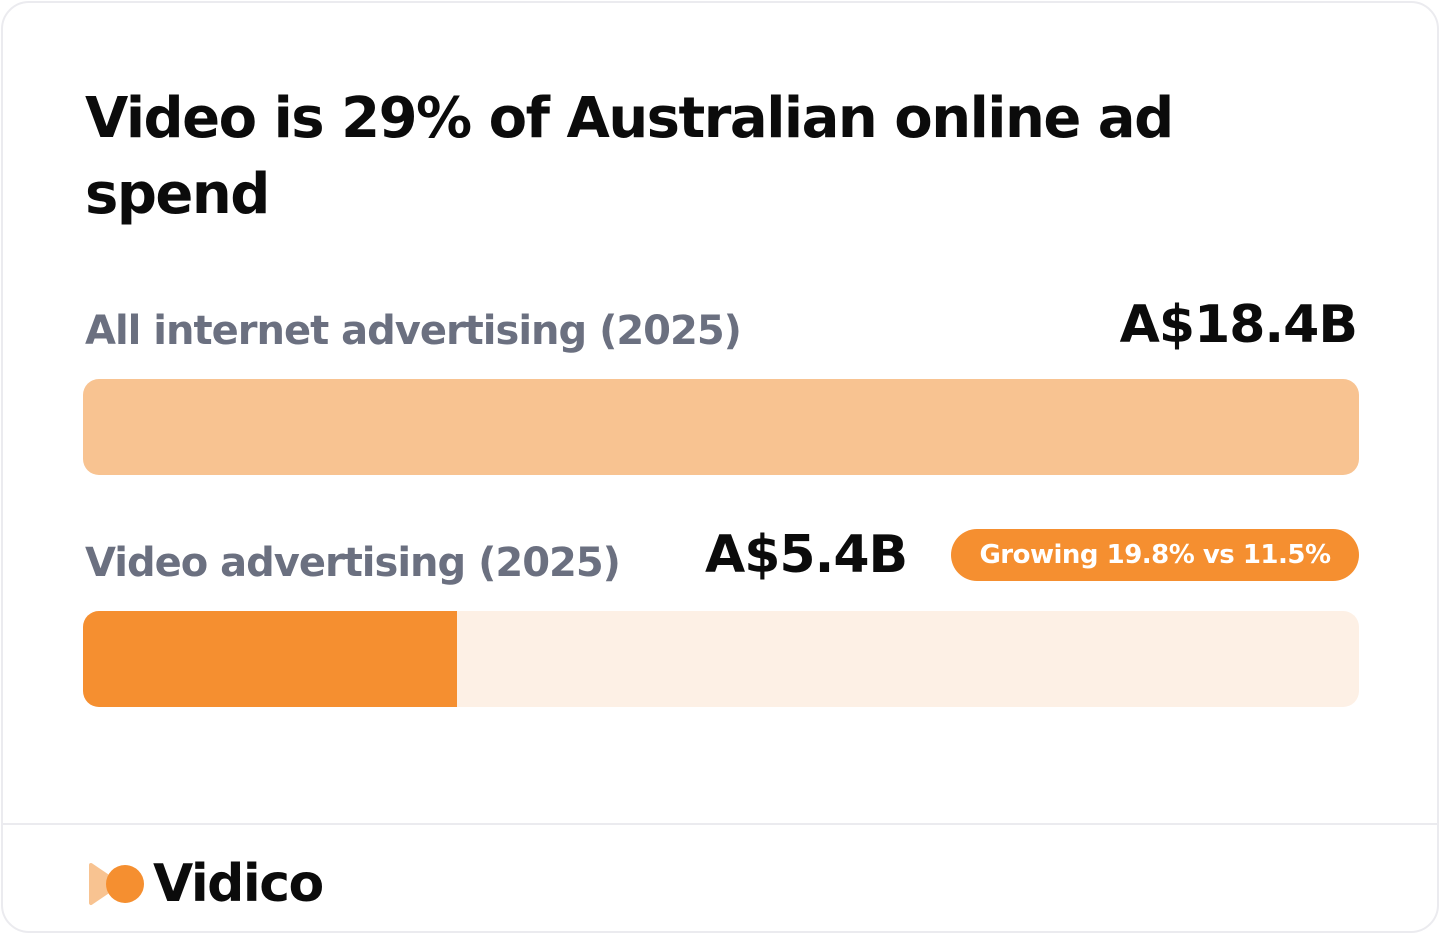  I want to click on play-arrow-mark-icon, so click(116, 884).